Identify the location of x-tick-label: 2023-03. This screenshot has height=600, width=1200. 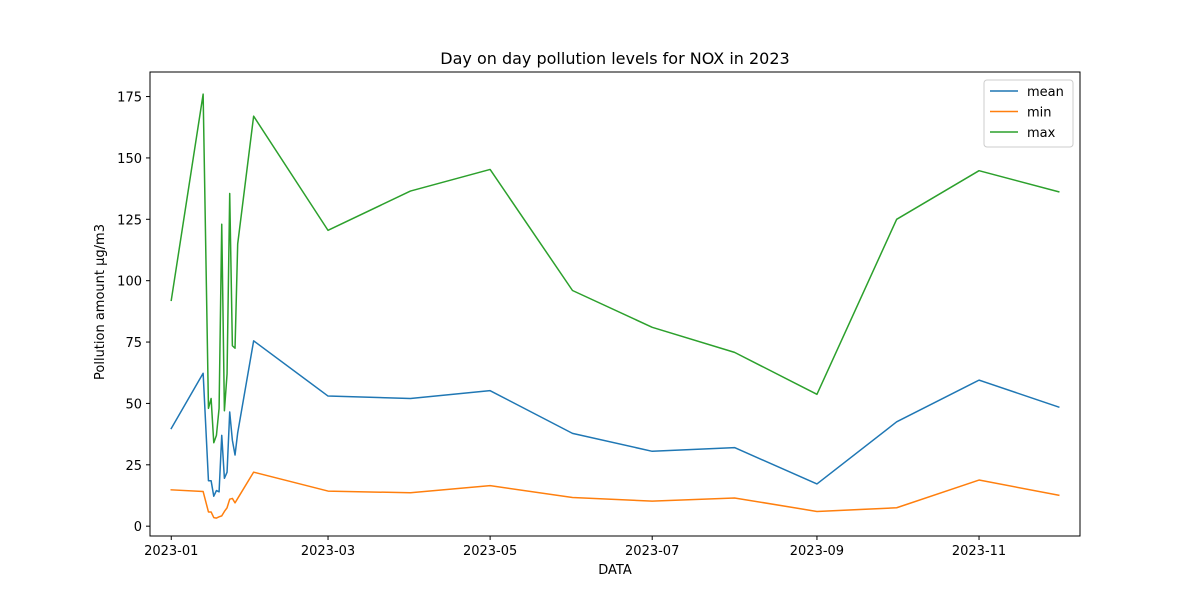
(328, 551).